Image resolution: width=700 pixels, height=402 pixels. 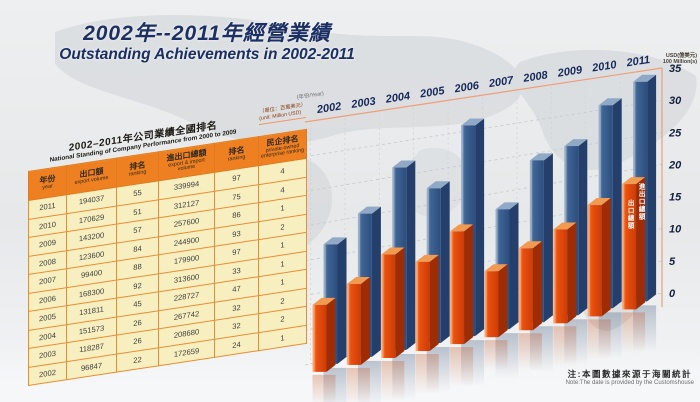 What do you see at coordinates (536, 77) in the screenshot?
I see `year-label-2008: 2008` at bounding box center [536, 77].